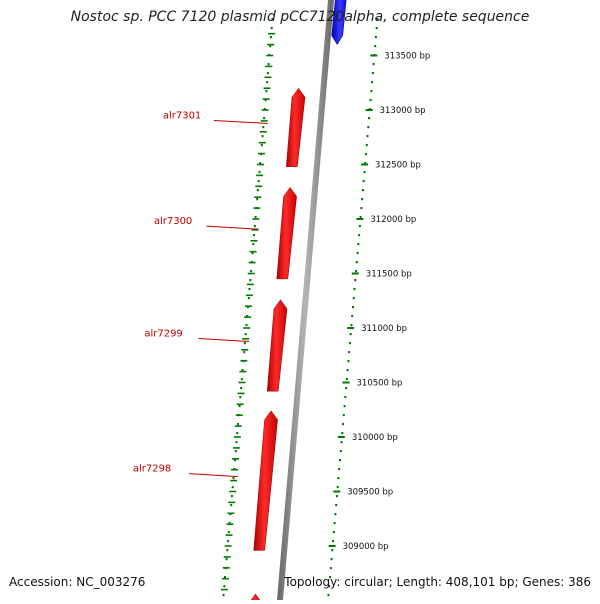 The width and height of the screenshot is (600, 604). I want to click on gene-alr7300, so click(286, 233).